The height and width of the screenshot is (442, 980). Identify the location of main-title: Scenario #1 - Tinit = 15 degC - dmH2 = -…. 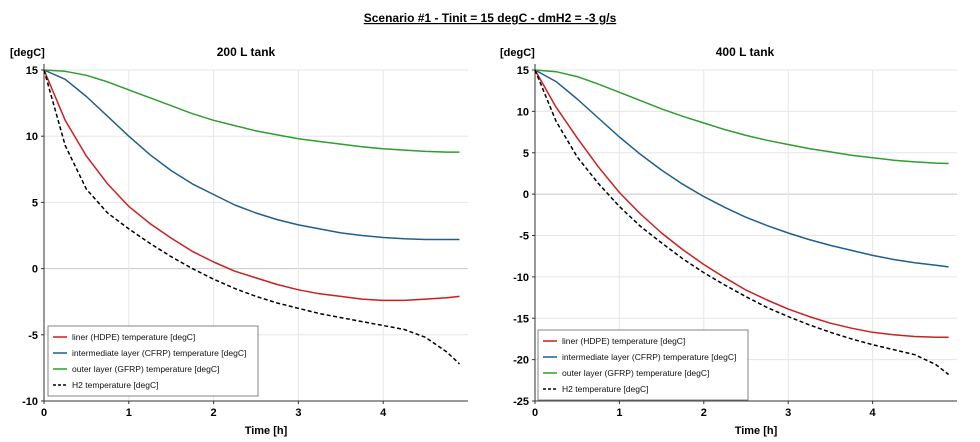
(490, 18).